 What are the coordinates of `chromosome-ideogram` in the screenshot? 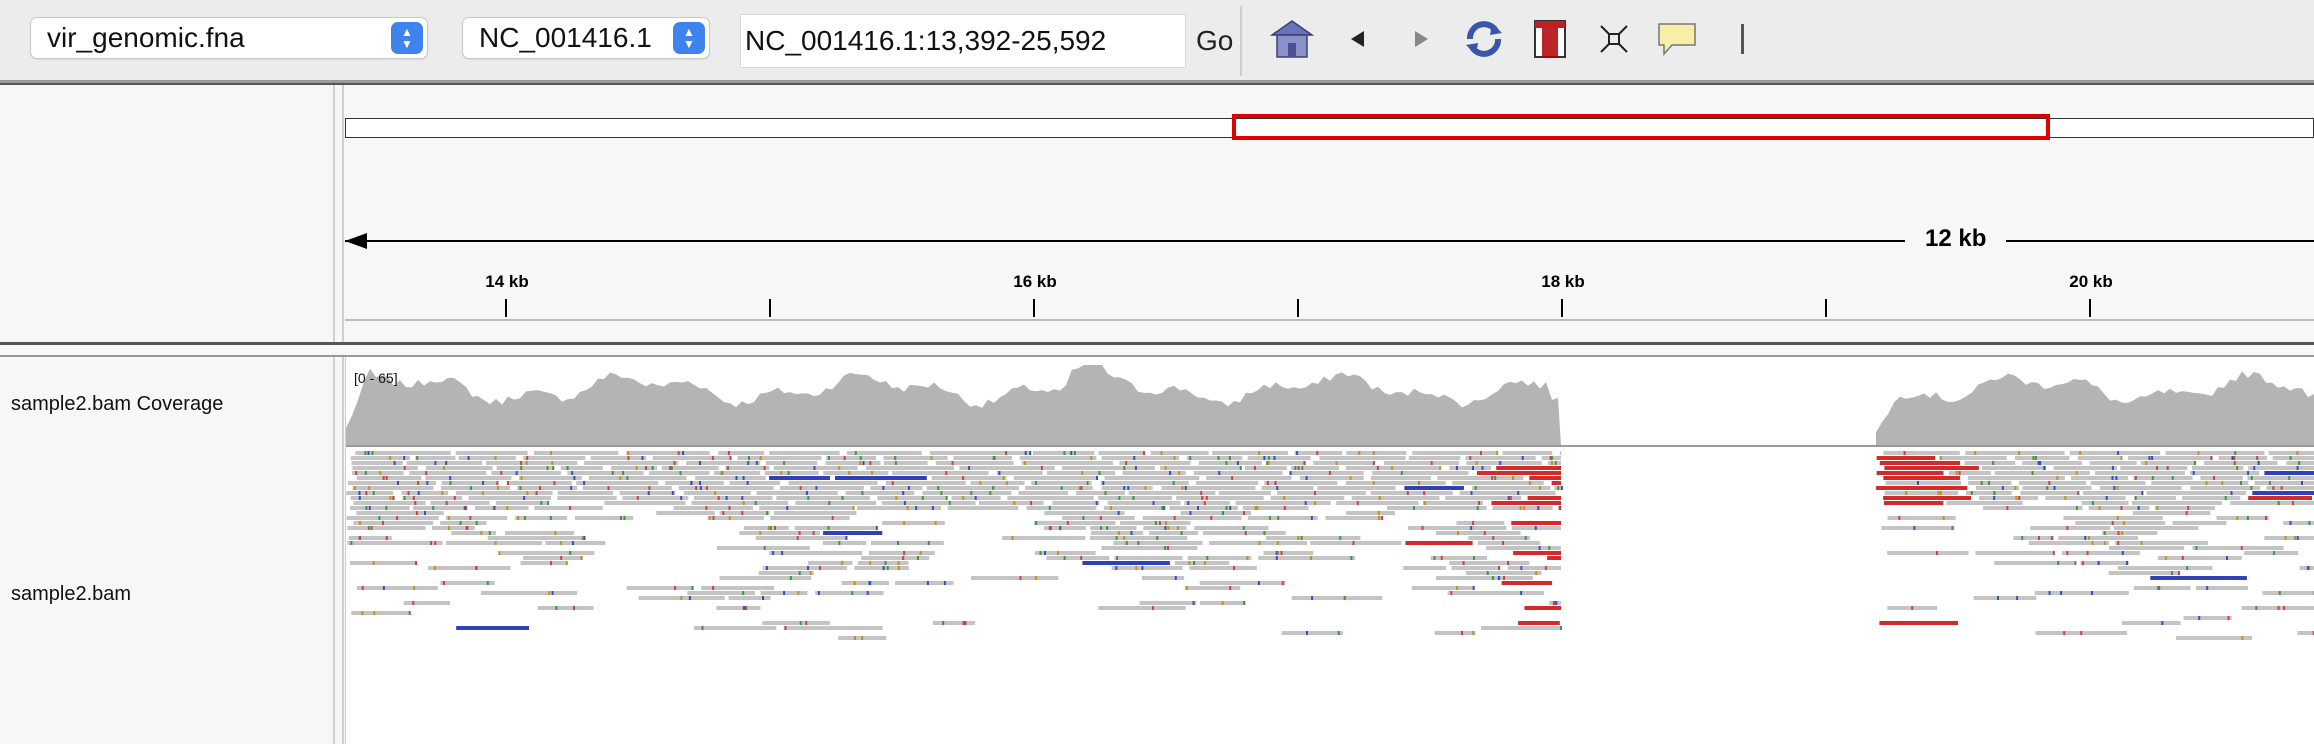 It's located at (1329, 127).